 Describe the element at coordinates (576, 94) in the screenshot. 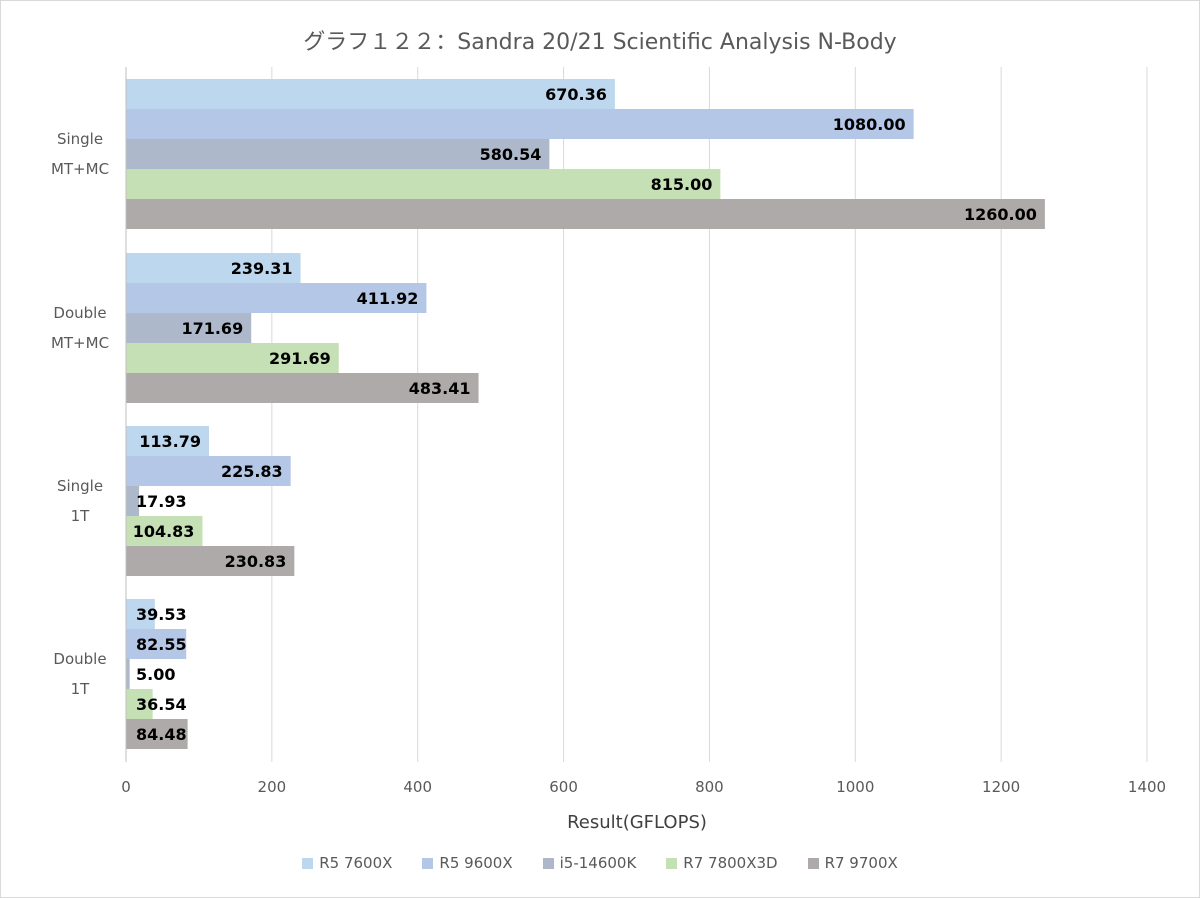

I see `data-label: 670.36` at that location.